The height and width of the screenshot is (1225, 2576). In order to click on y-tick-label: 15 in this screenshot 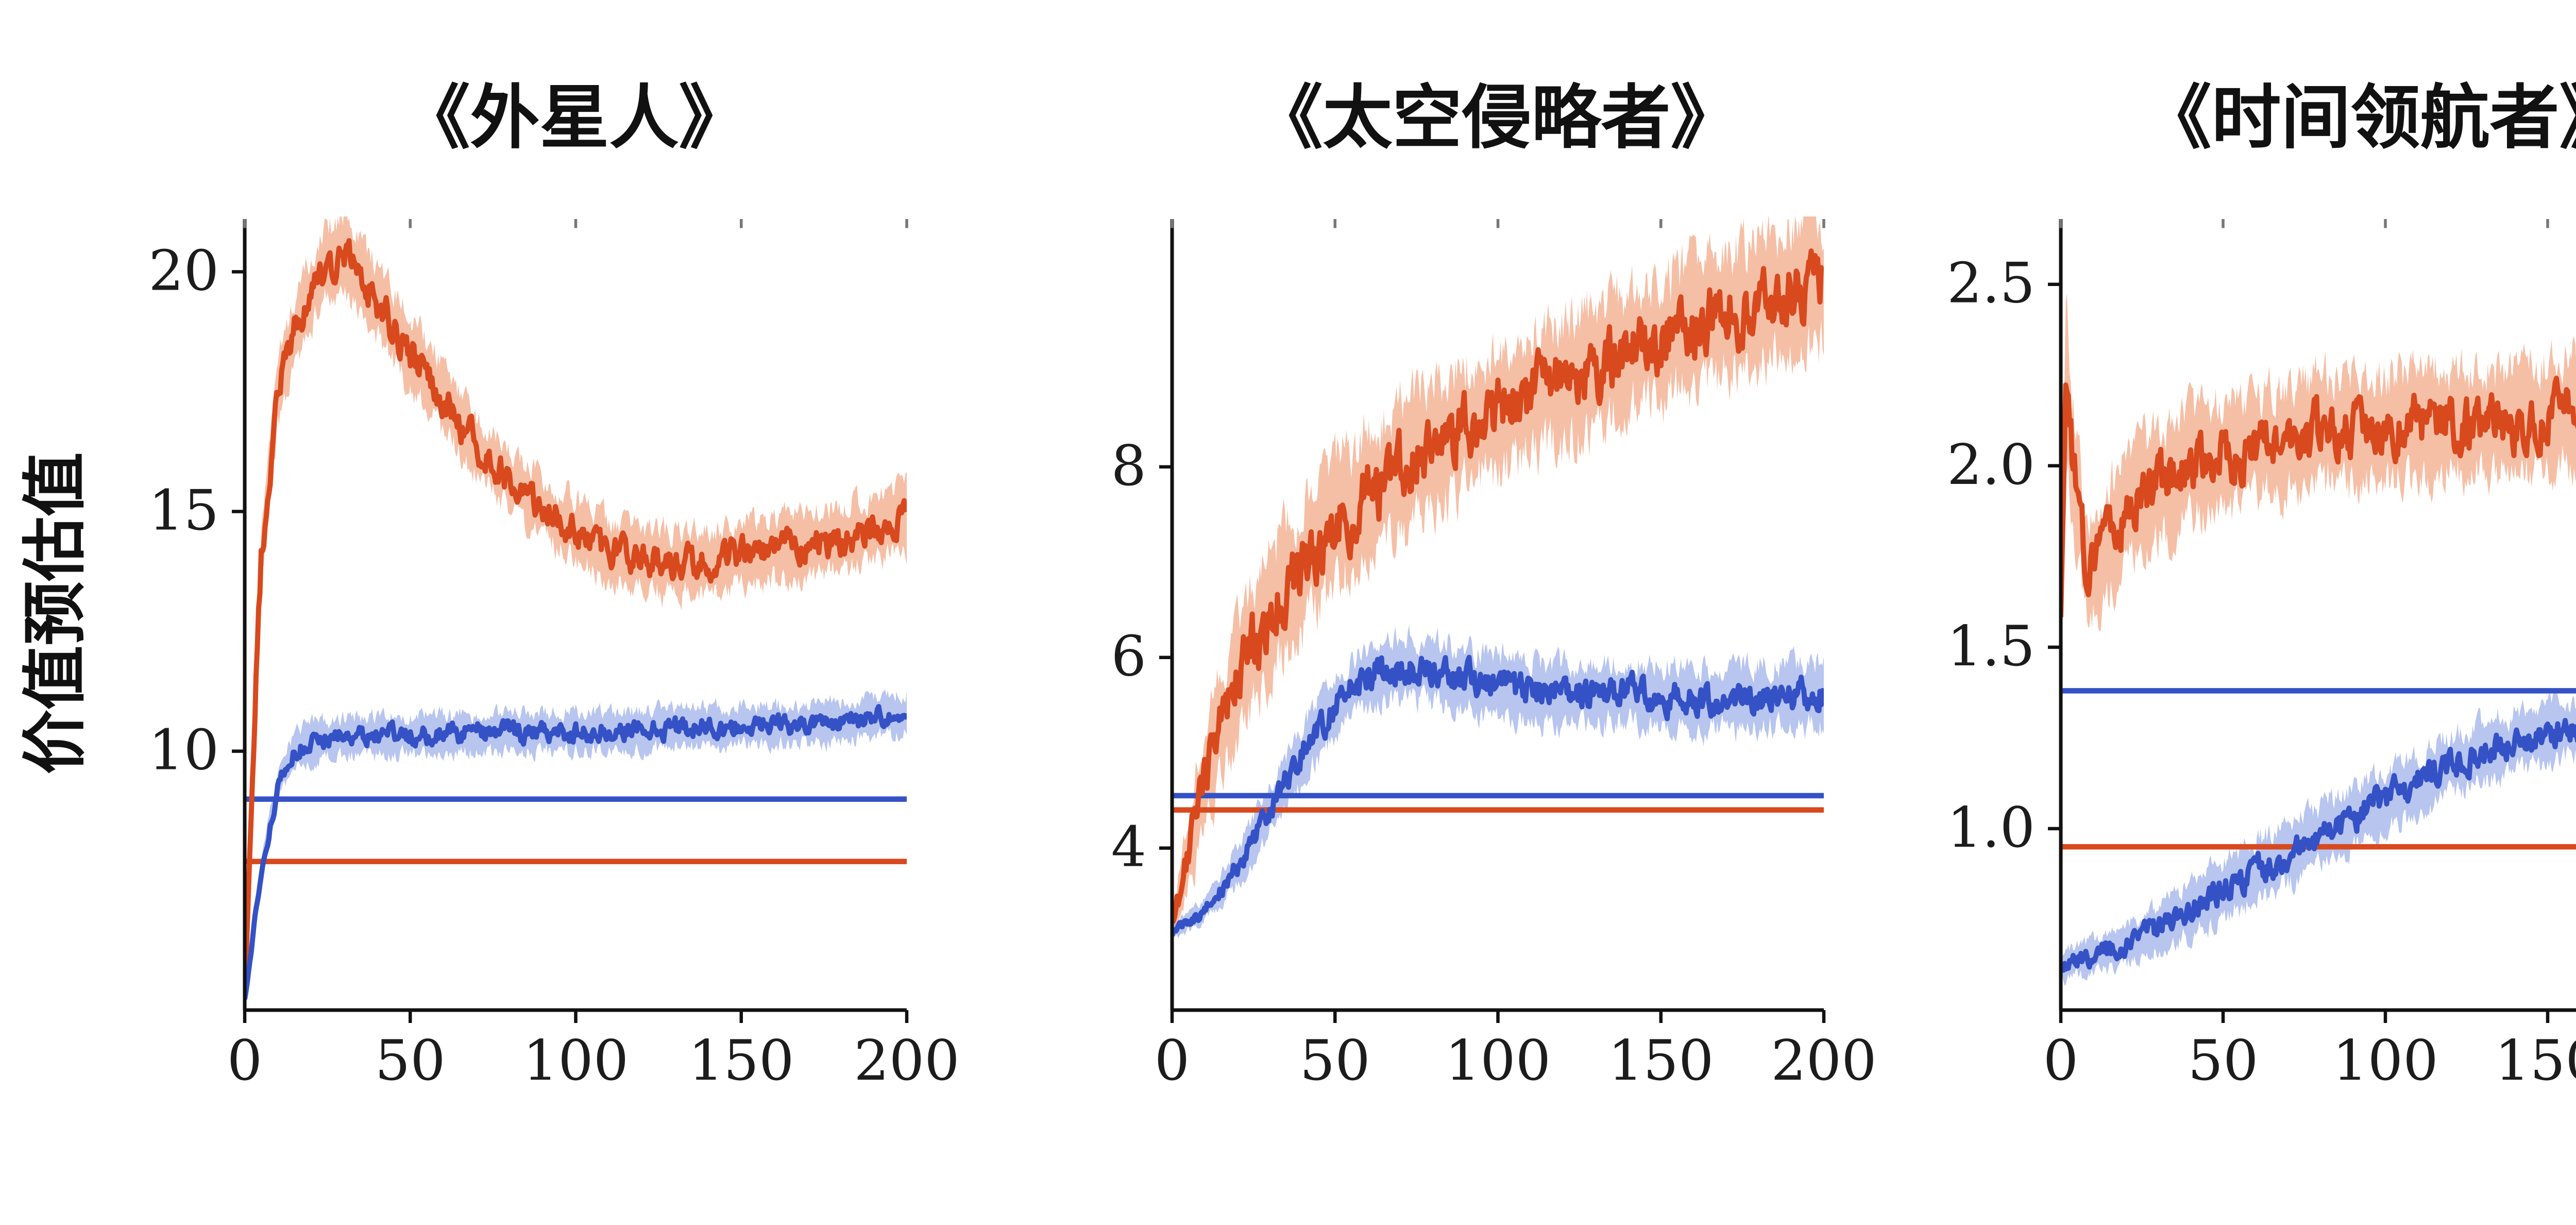, I will do `click(183, 511)`.